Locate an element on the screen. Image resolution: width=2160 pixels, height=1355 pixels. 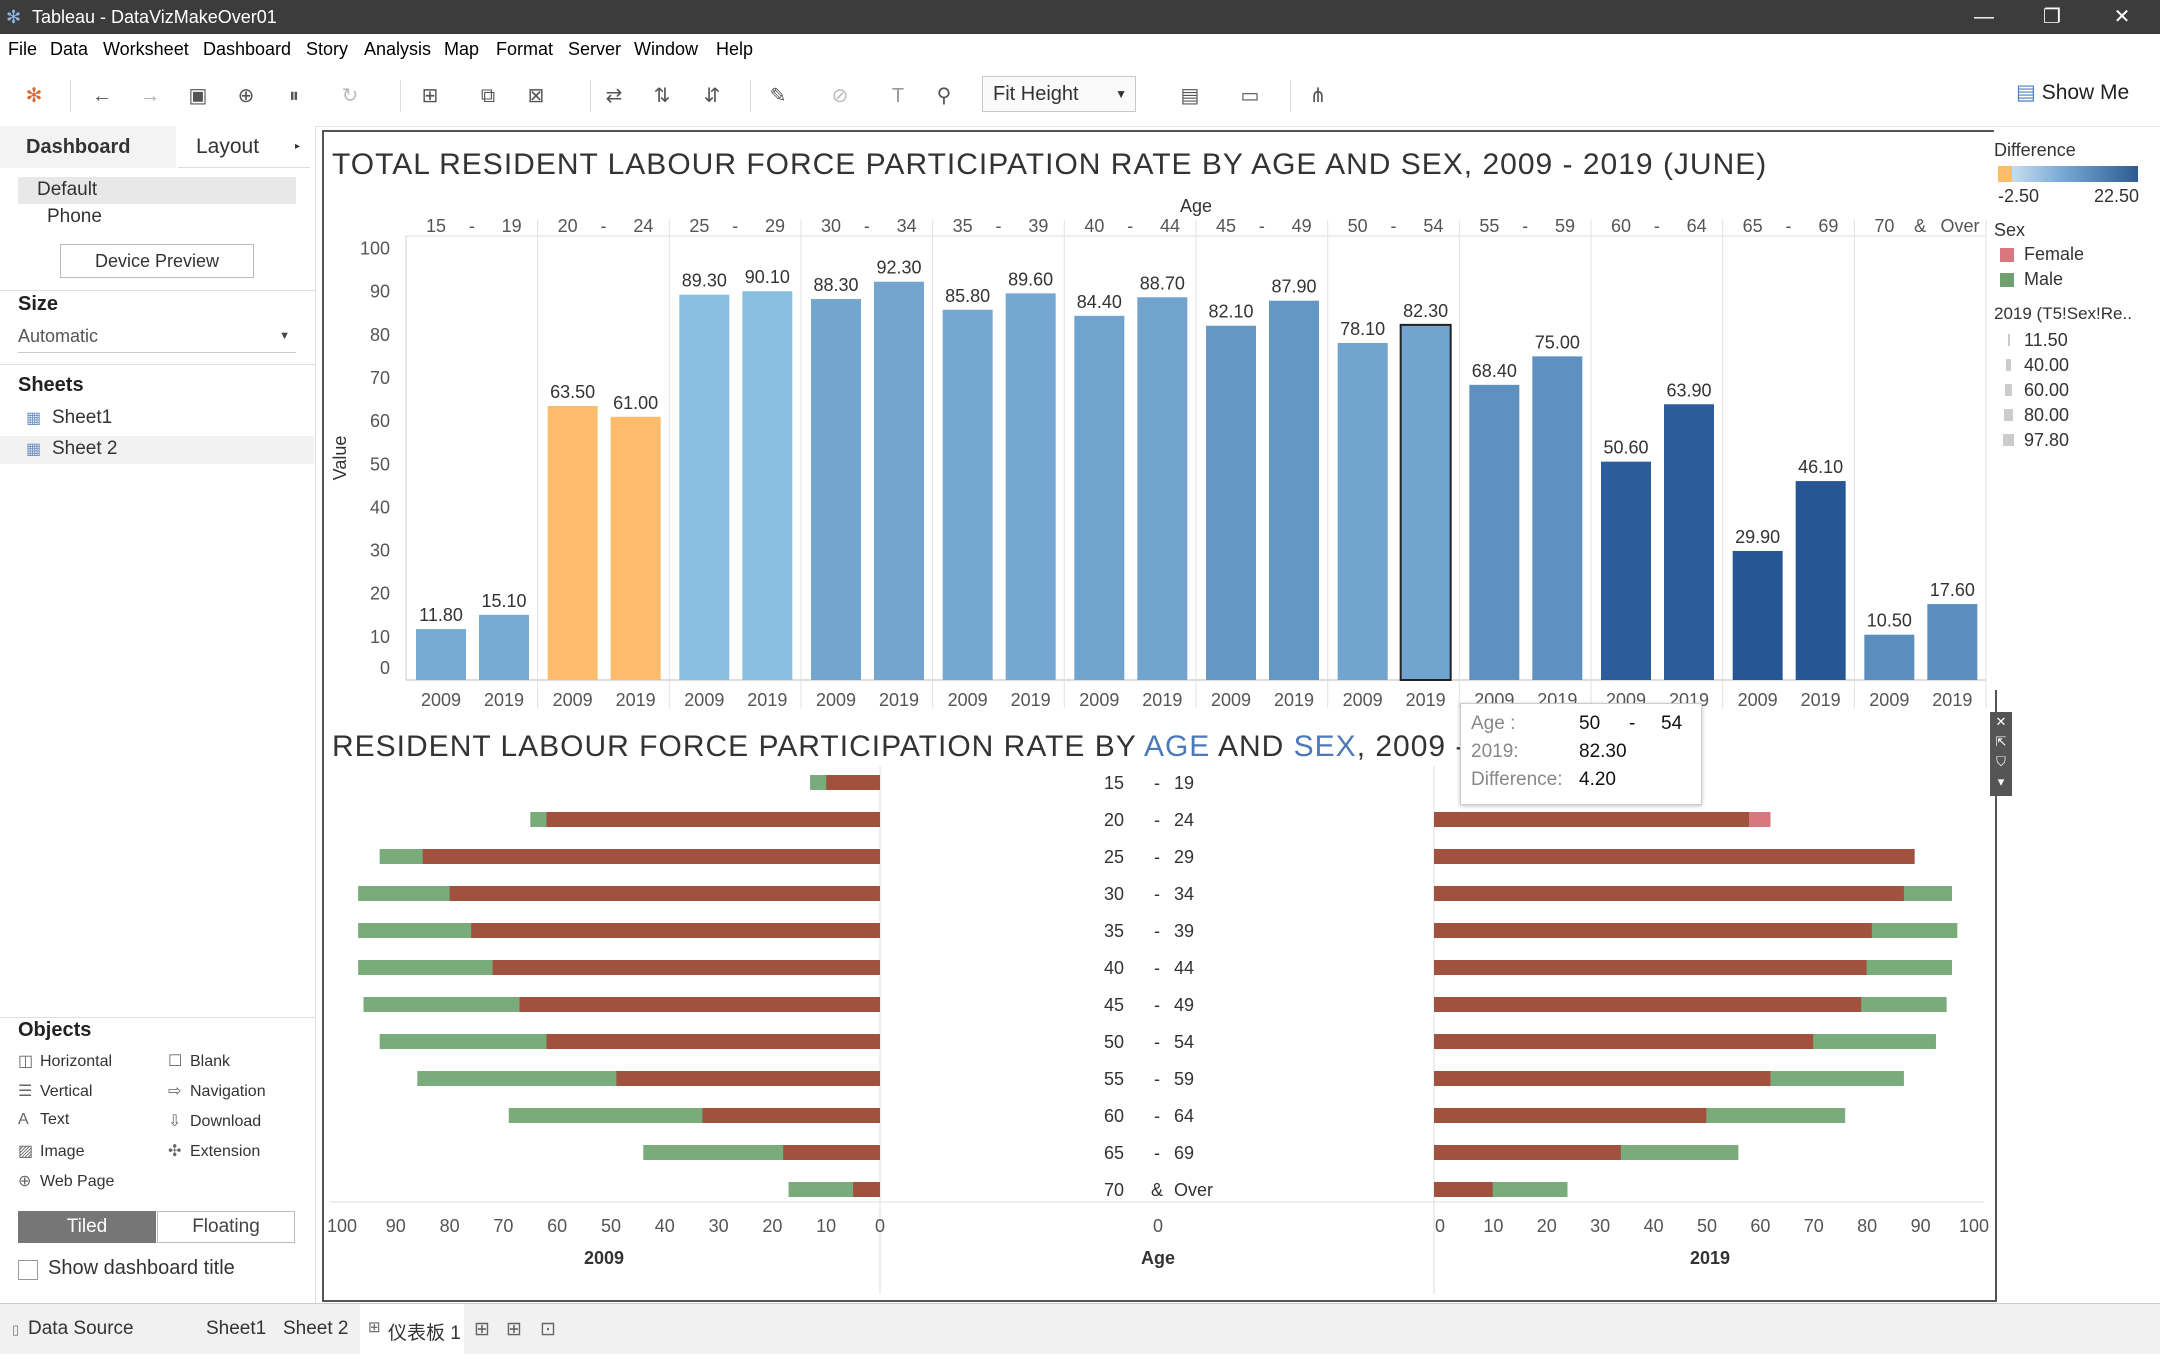
presentation-mode-icon: ▭ is located at coordinates (1250, 96).